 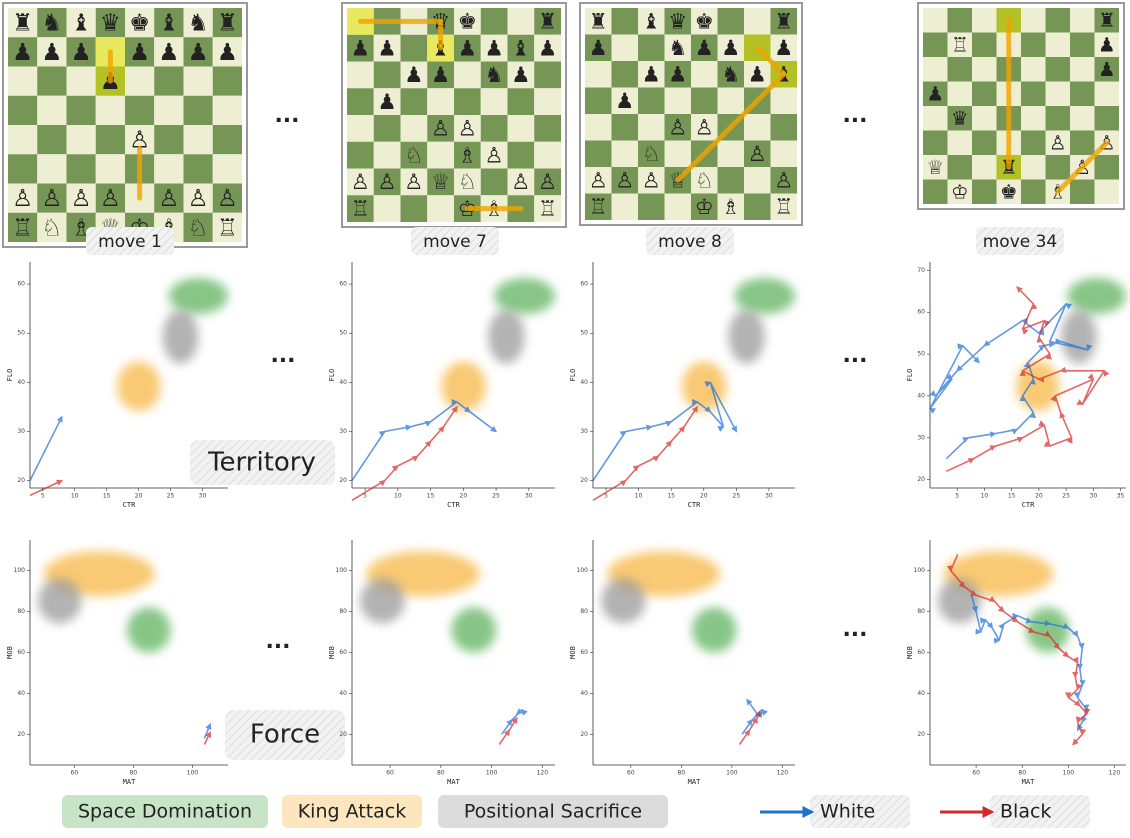 I want to click on y-tick-label: 100, so click(x=342, y=570).